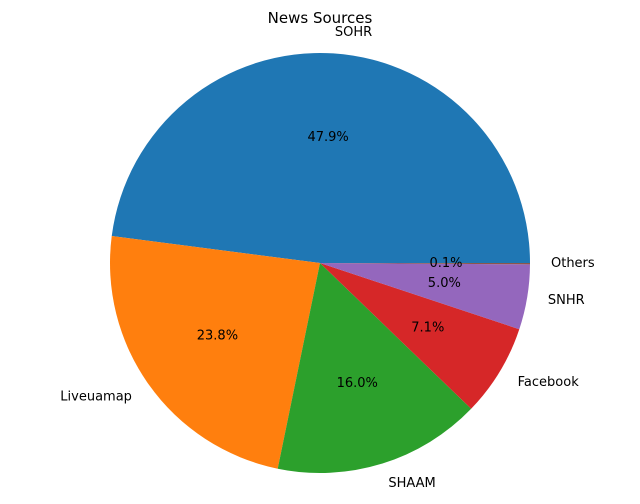 The width and height of the screenshot is (640, 504). I want to click on slice-pct-sohr: 47.9%, so click(327, 137).